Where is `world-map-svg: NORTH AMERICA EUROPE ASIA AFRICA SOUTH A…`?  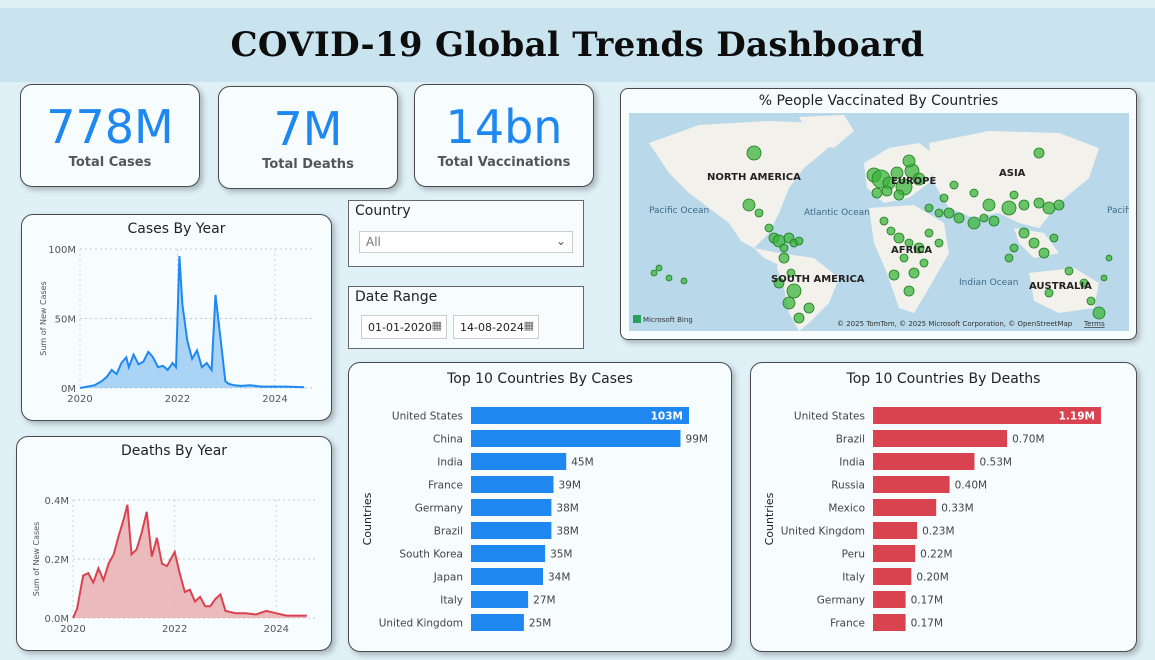
world-map-svg: NORTH AMERICA EUROPE ASIA AFRICA SOUTH A… is located at coordinates (881, 223).